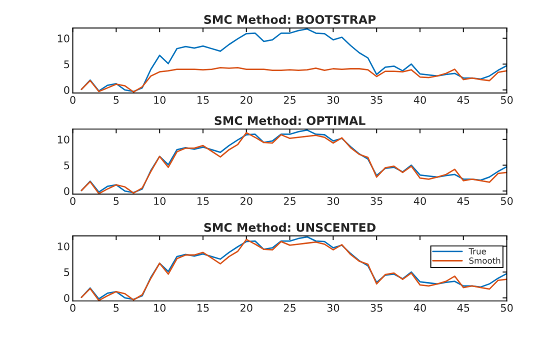 The width and height of the screenshot is (560, 337). I want to click on chart-title: SMC Method: OPTIMAL, so click(290, 121).